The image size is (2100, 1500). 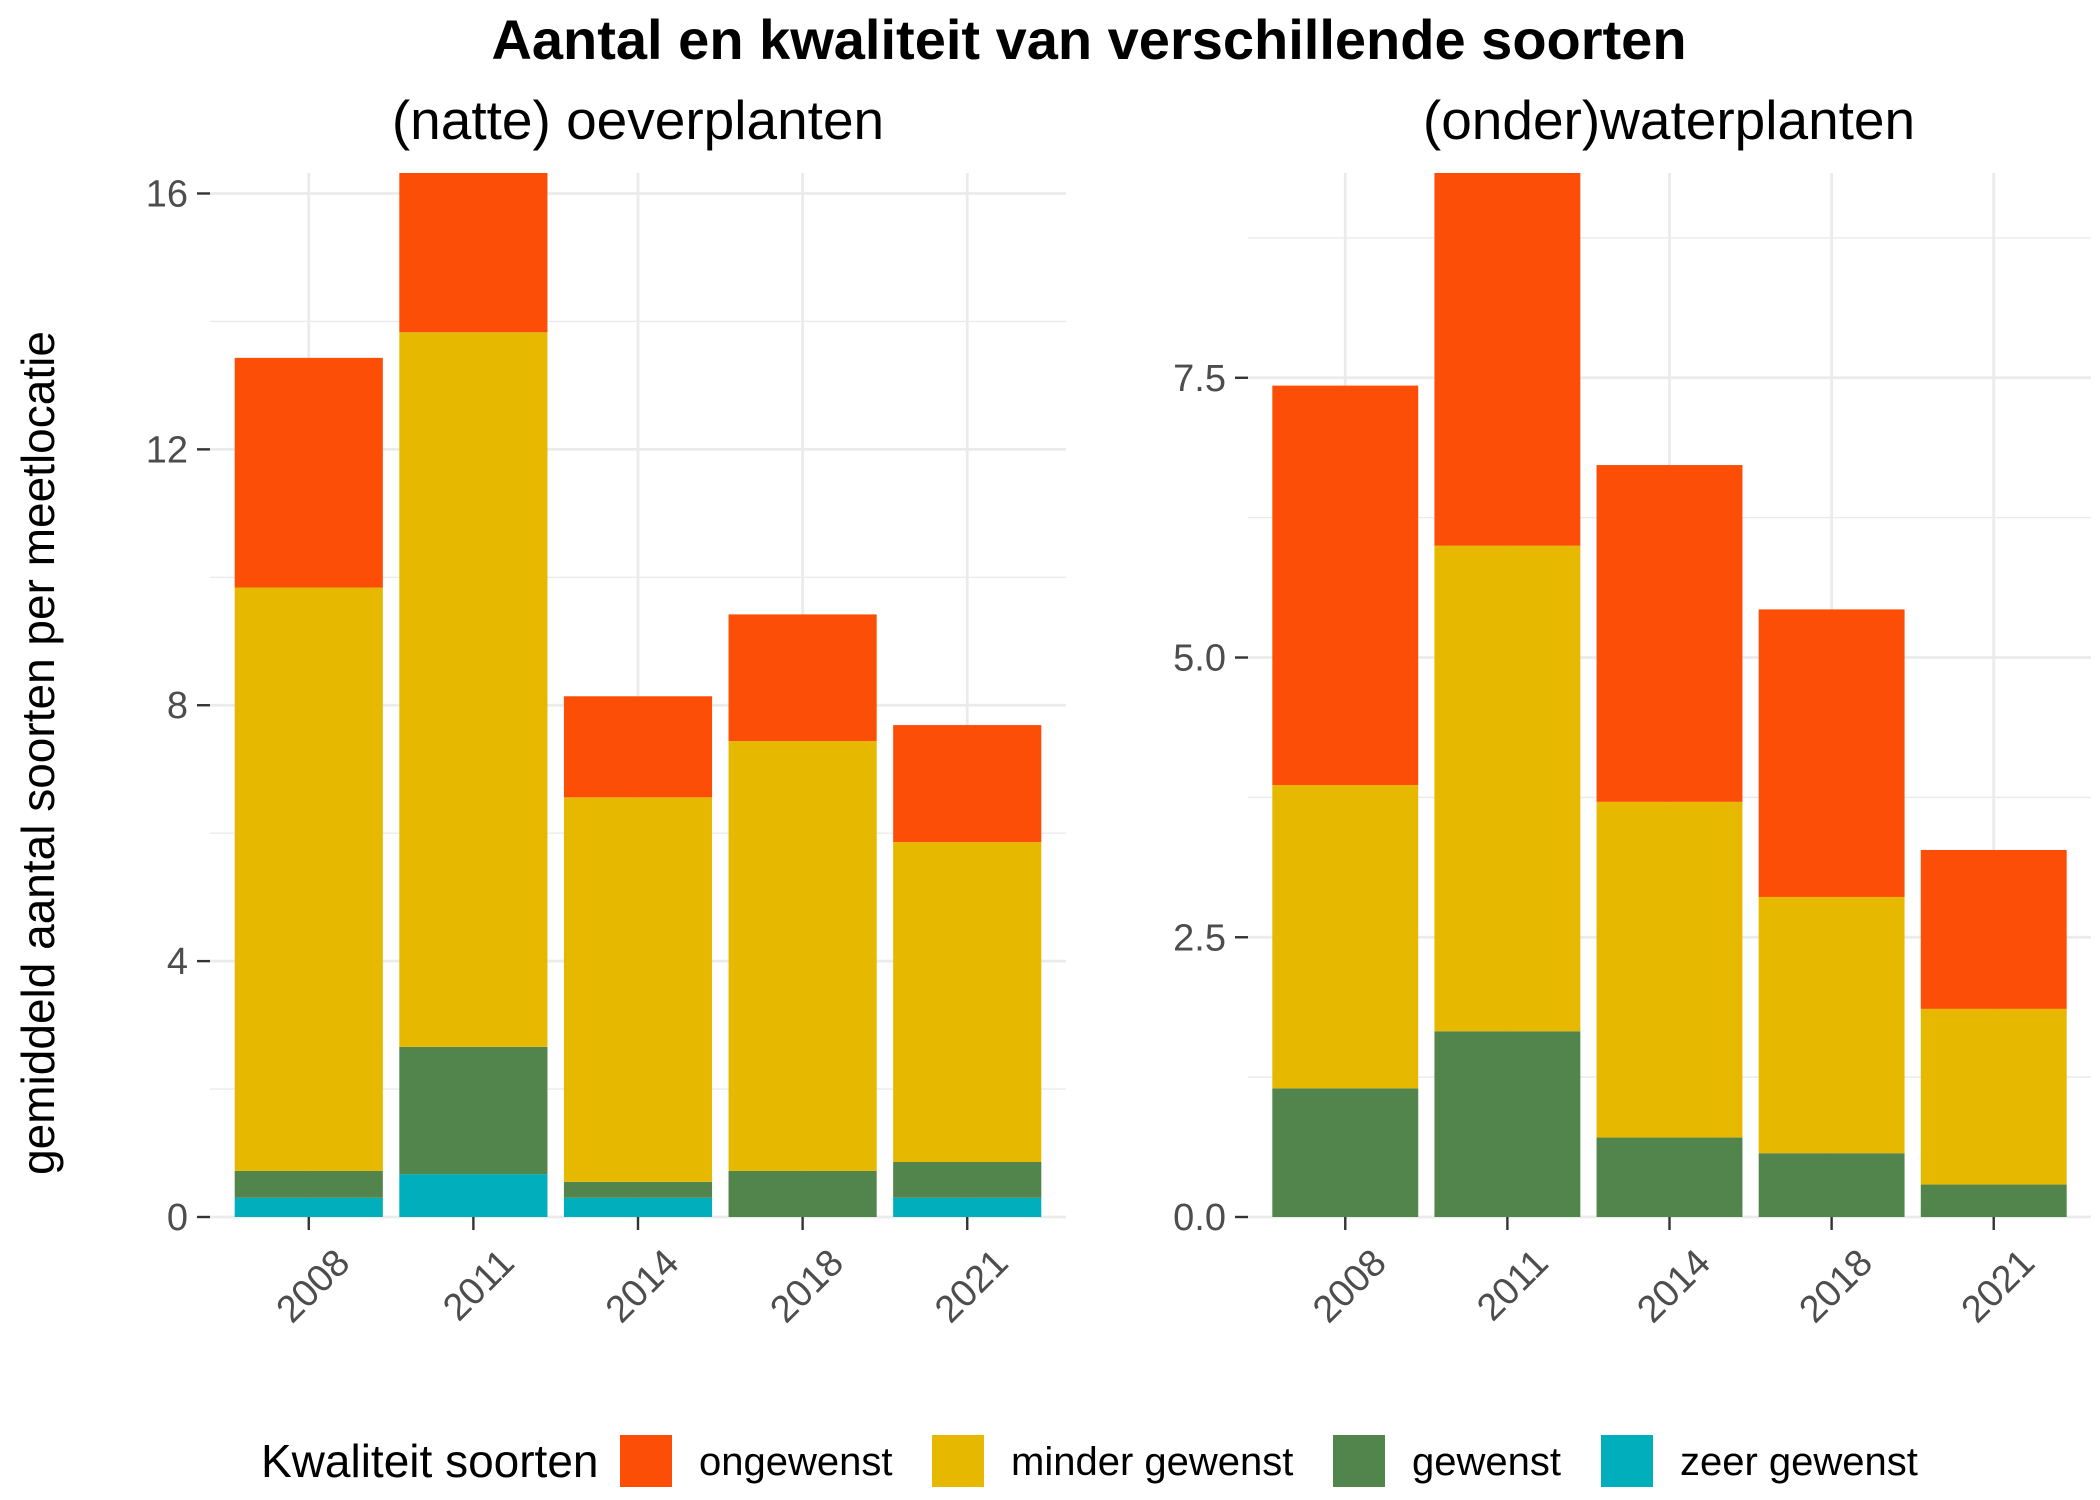 I want to click on bar-natte-oeverplanten-2011-ongewenst, so click(x=473, y=253).